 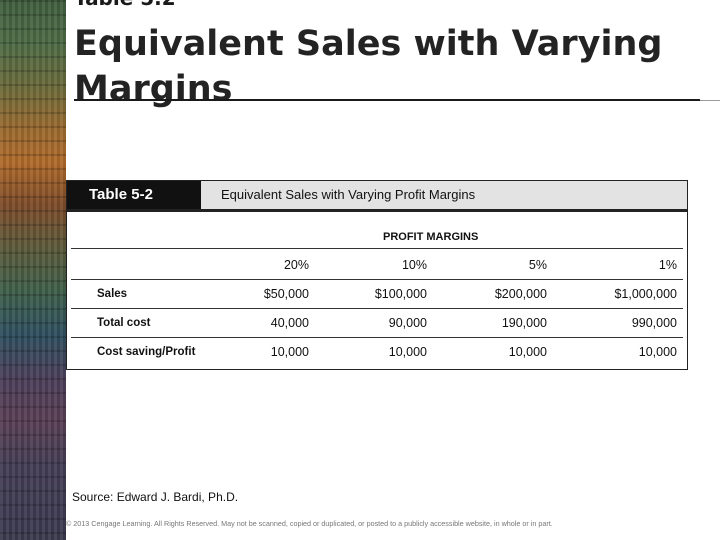 What do you see at coordinates (407, 323) in the screenshot?
I see `table-cell: 90,000` at bounding box center [407, 323].